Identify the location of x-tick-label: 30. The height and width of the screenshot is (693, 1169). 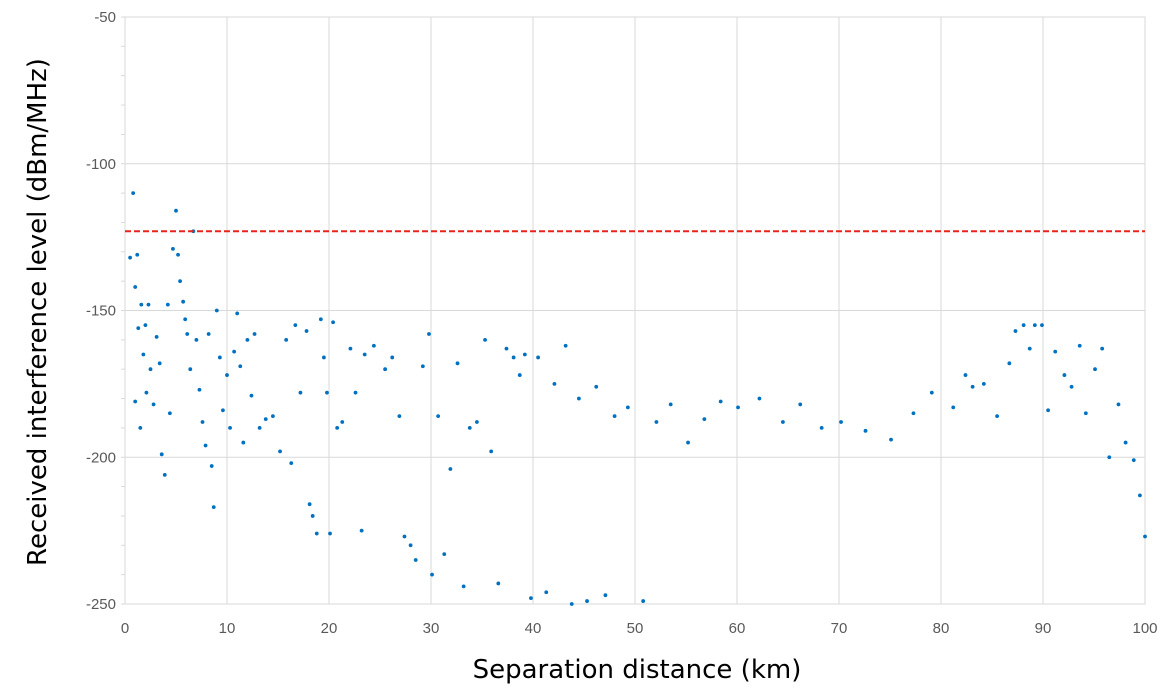
(431, 628).